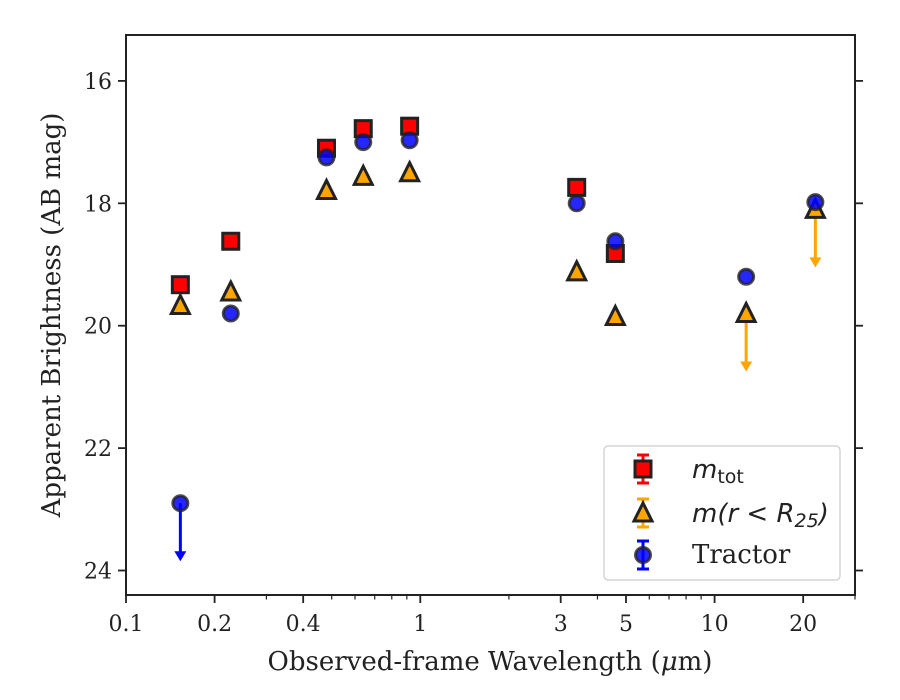 The image size is (900, 700). I want to click on x-tick-label: 20, so click(803, 624).